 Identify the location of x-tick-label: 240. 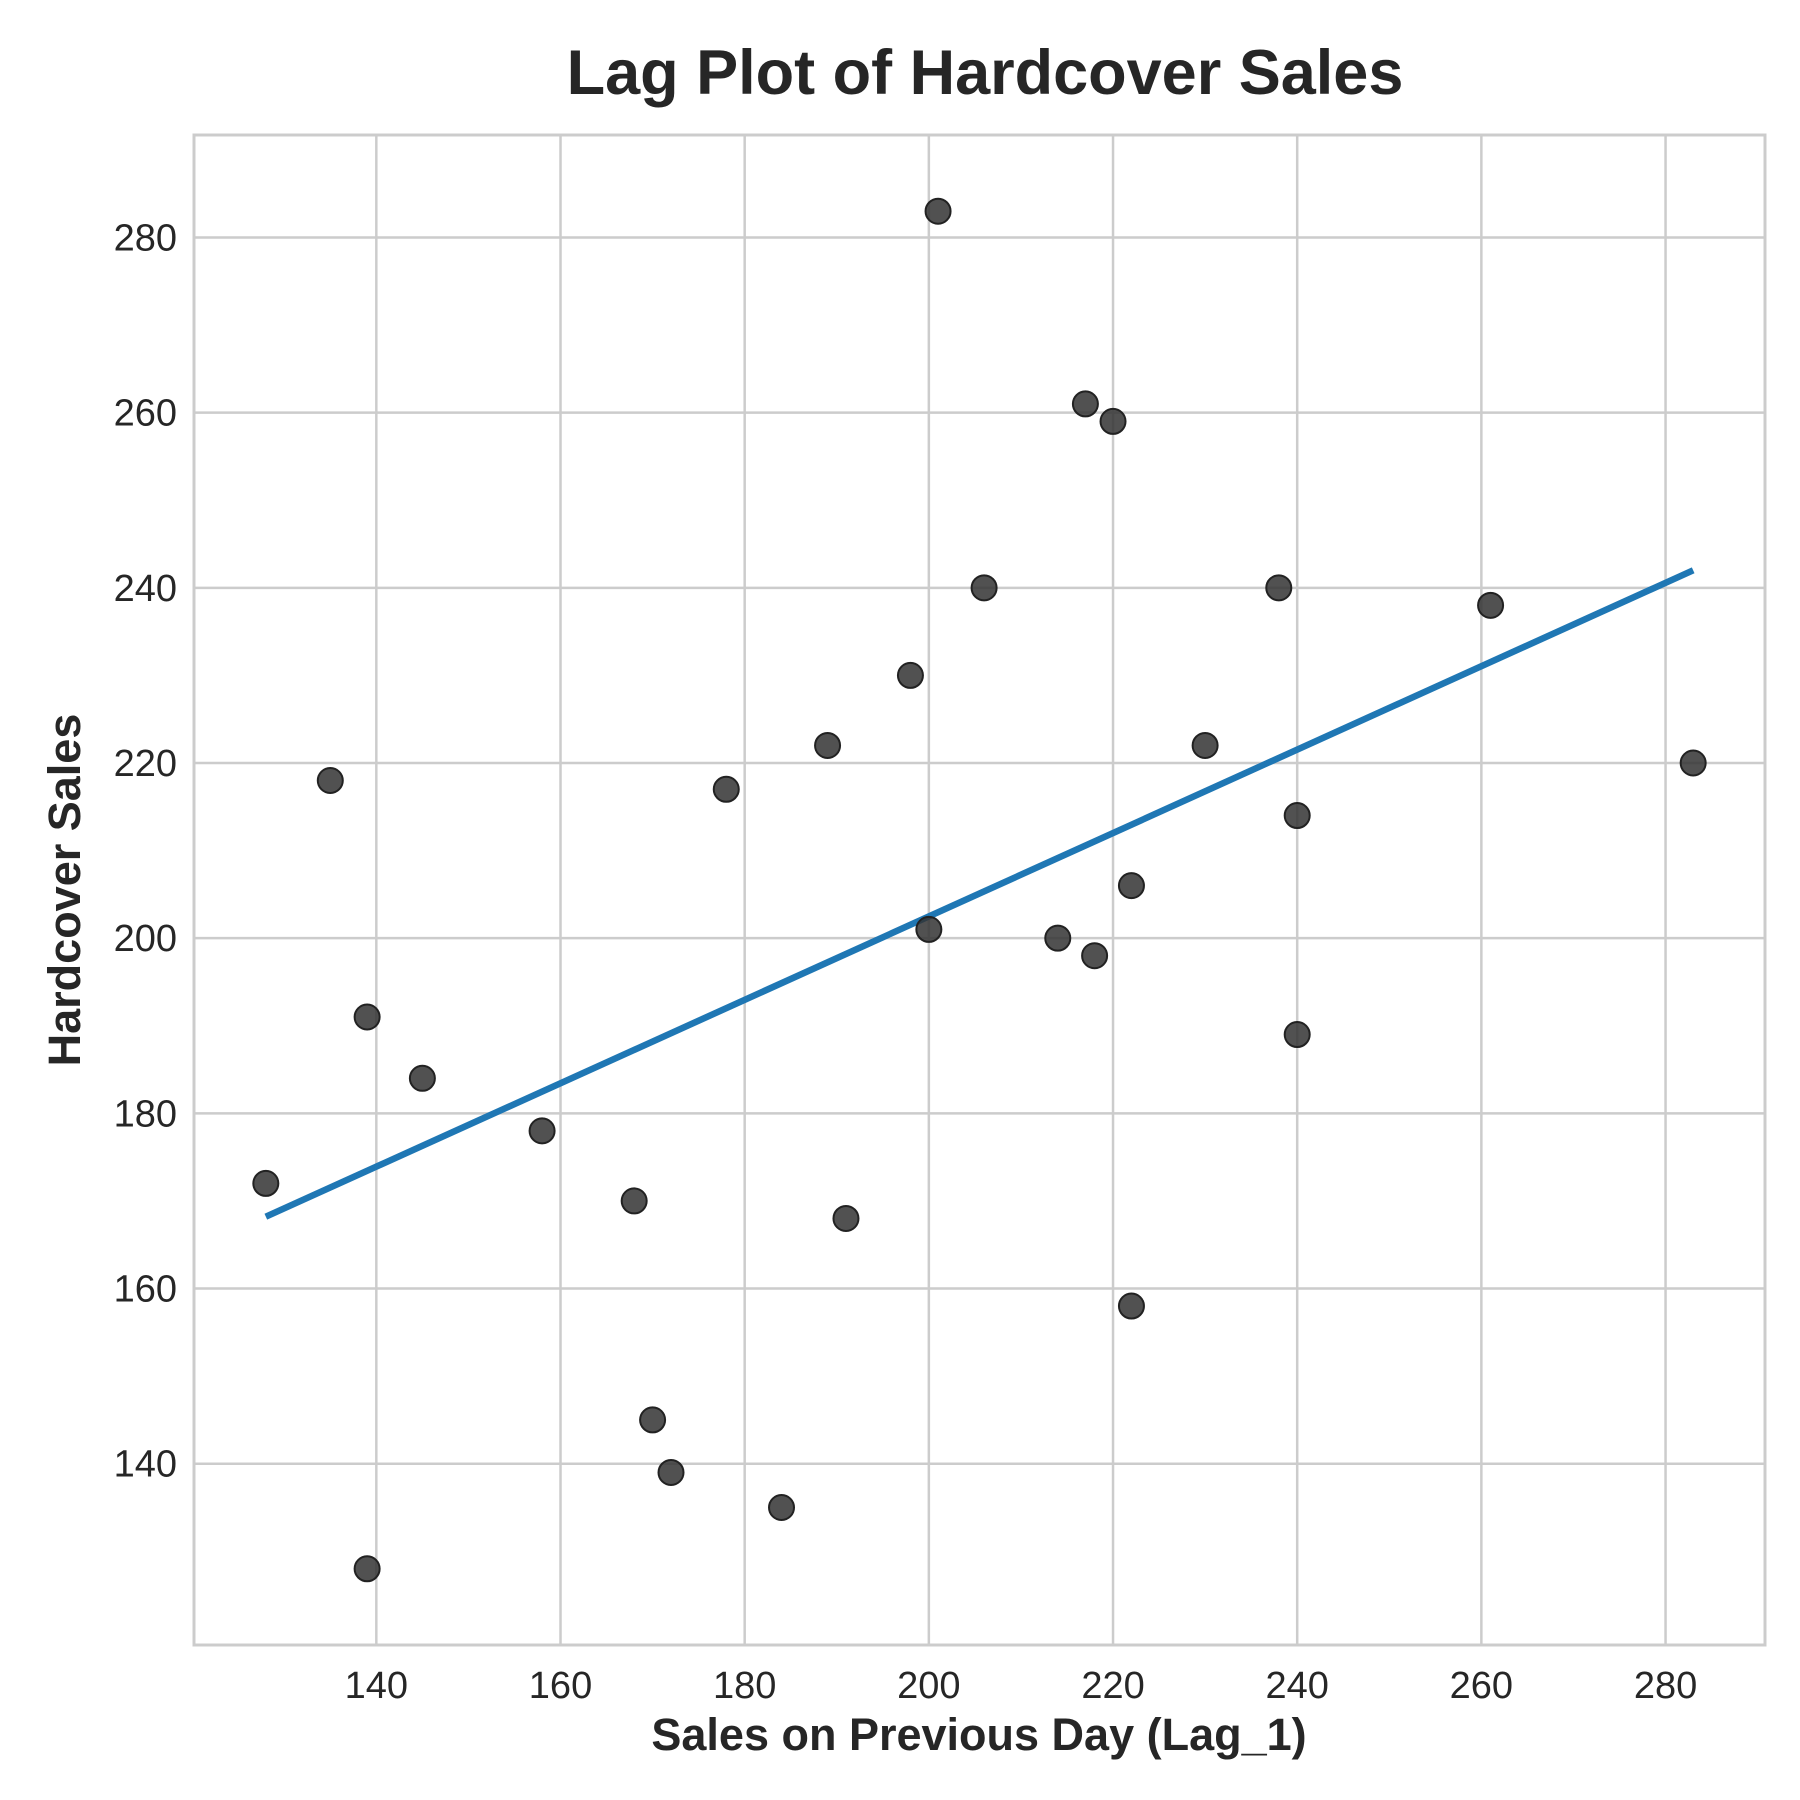
(1296, 1686).